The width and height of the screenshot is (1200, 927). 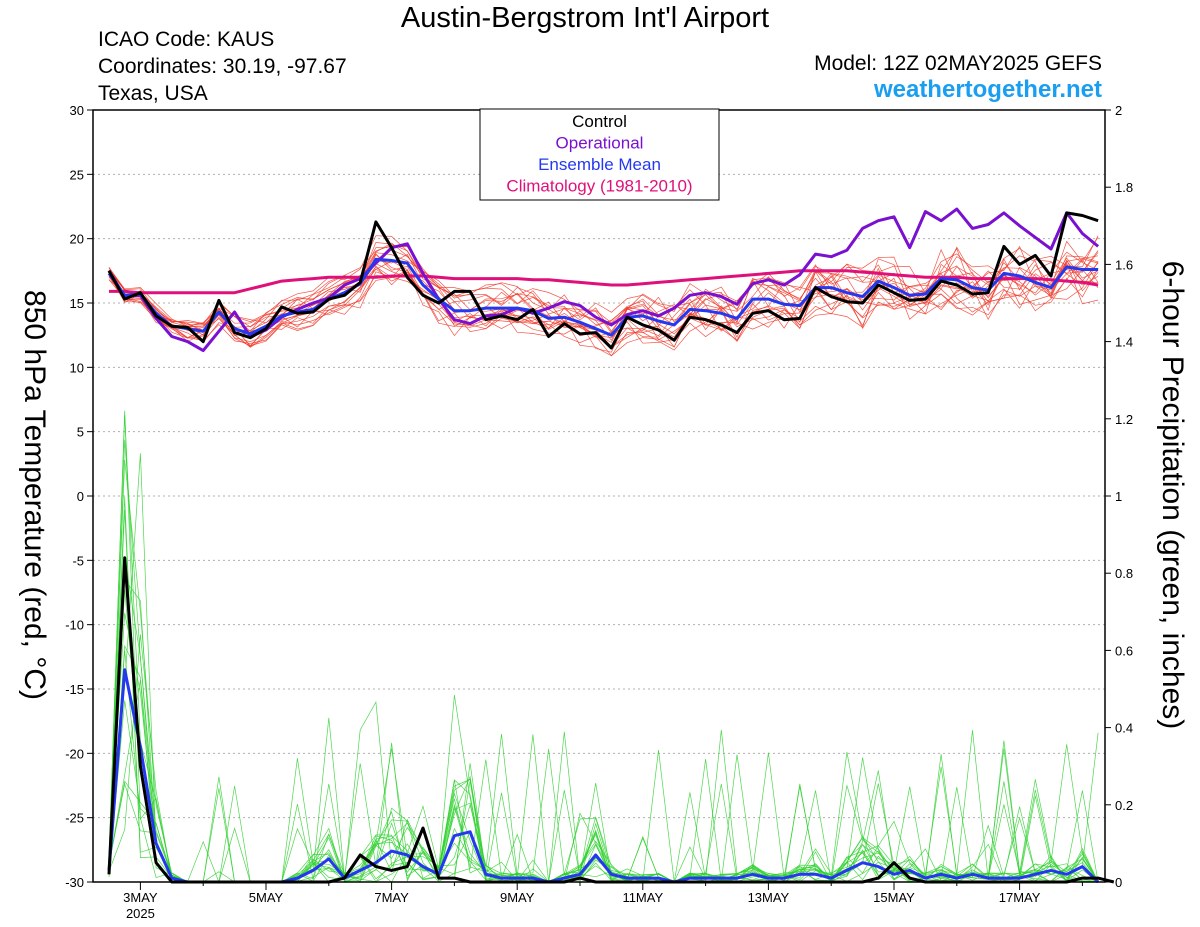 I want to click on left-tick-label: 5, so click(x=80, y=432).